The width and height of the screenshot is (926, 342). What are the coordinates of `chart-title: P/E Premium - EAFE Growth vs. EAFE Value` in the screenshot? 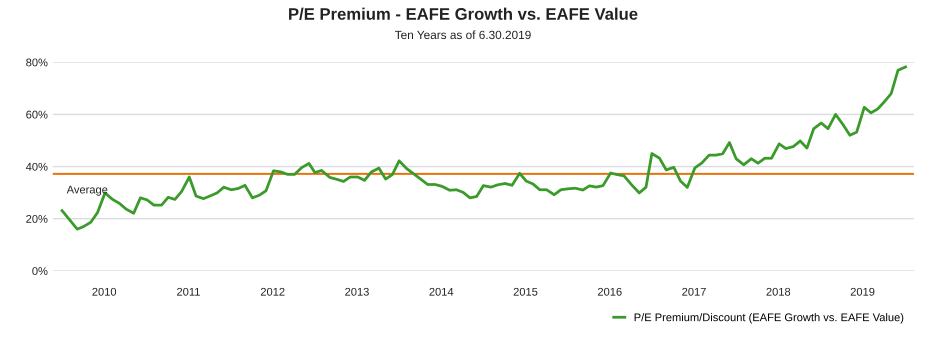 It's located at (463, 14).